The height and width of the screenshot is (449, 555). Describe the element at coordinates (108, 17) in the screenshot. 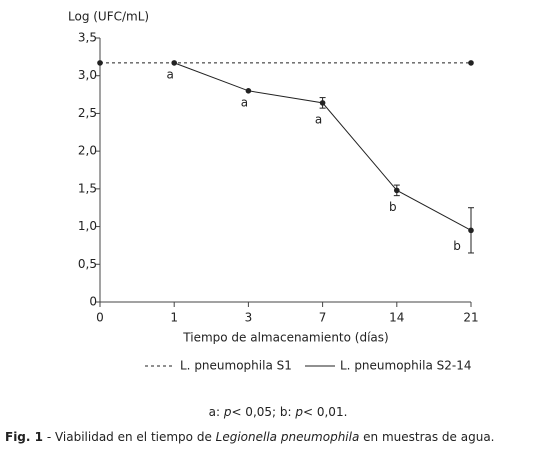

I see `y-axis-title: Log (UFC/mL)` at that location.